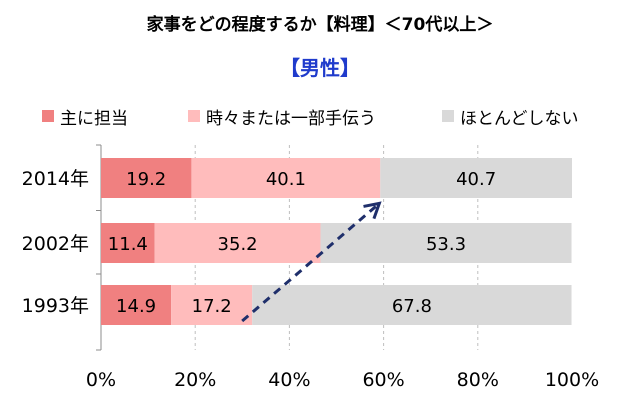 The width and height of the screenshot is (640, 414). Describe the element at coordinates (94, 118) in the screenshot. I see `legend-label-main: 主に担当` at that location.